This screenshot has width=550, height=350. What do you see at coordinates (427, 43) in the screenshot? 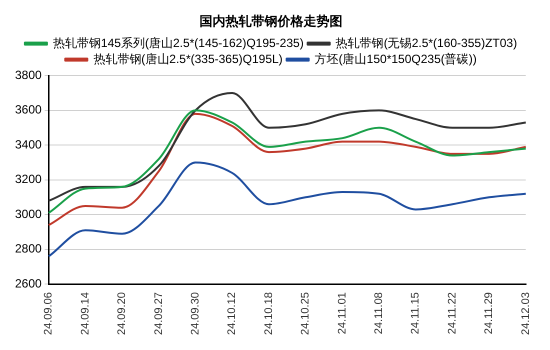
I see `legend-label: 热轧带钢(无锡2.5*(160-355)ZT03)` at bounding box center [427, 43].